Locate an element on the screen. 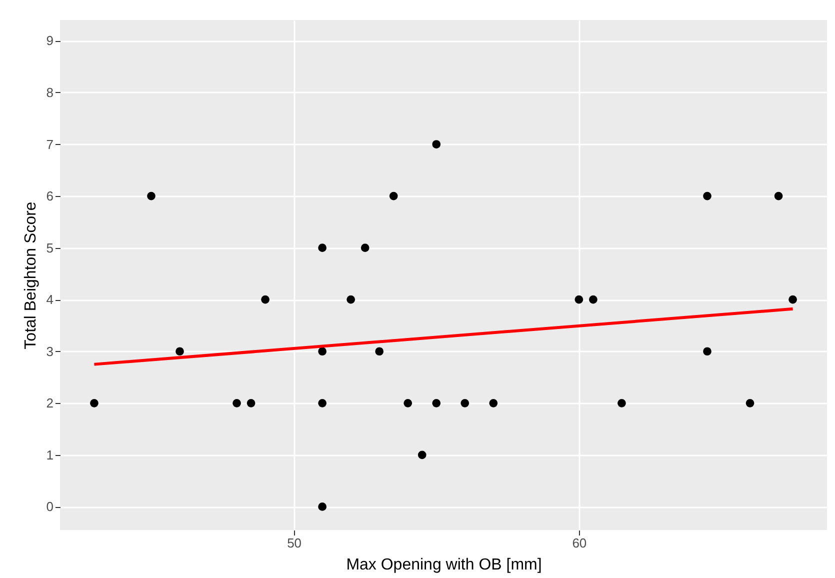 This screenshot has height=578, width=835. x-tick-label: 60 is located at coordinates (579, 543).